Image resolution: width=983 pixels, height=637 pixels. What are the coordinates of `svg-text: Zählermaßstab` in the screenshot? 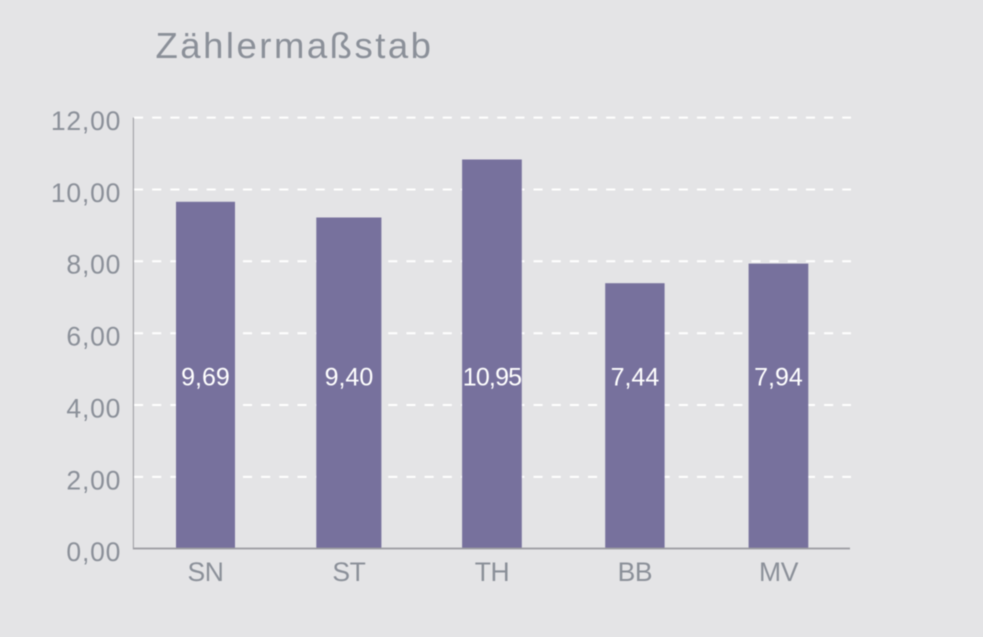 It's located at (295, 45).